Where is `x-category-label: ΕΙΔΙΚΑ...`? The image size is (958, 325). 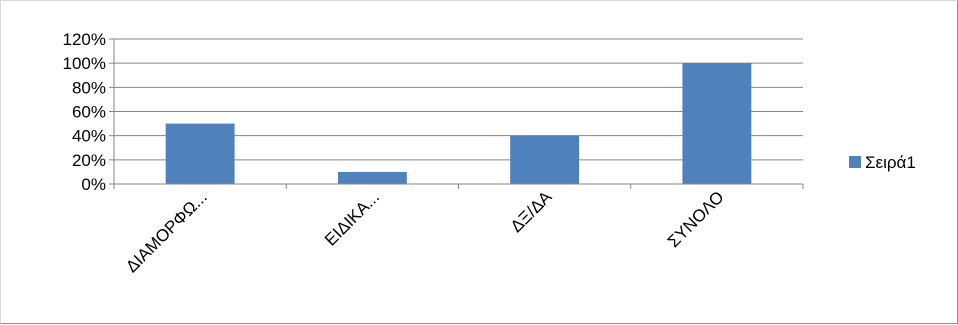 x-category-label: ΕΙΔΙΚΑ... is located at coordinates (352, 218).